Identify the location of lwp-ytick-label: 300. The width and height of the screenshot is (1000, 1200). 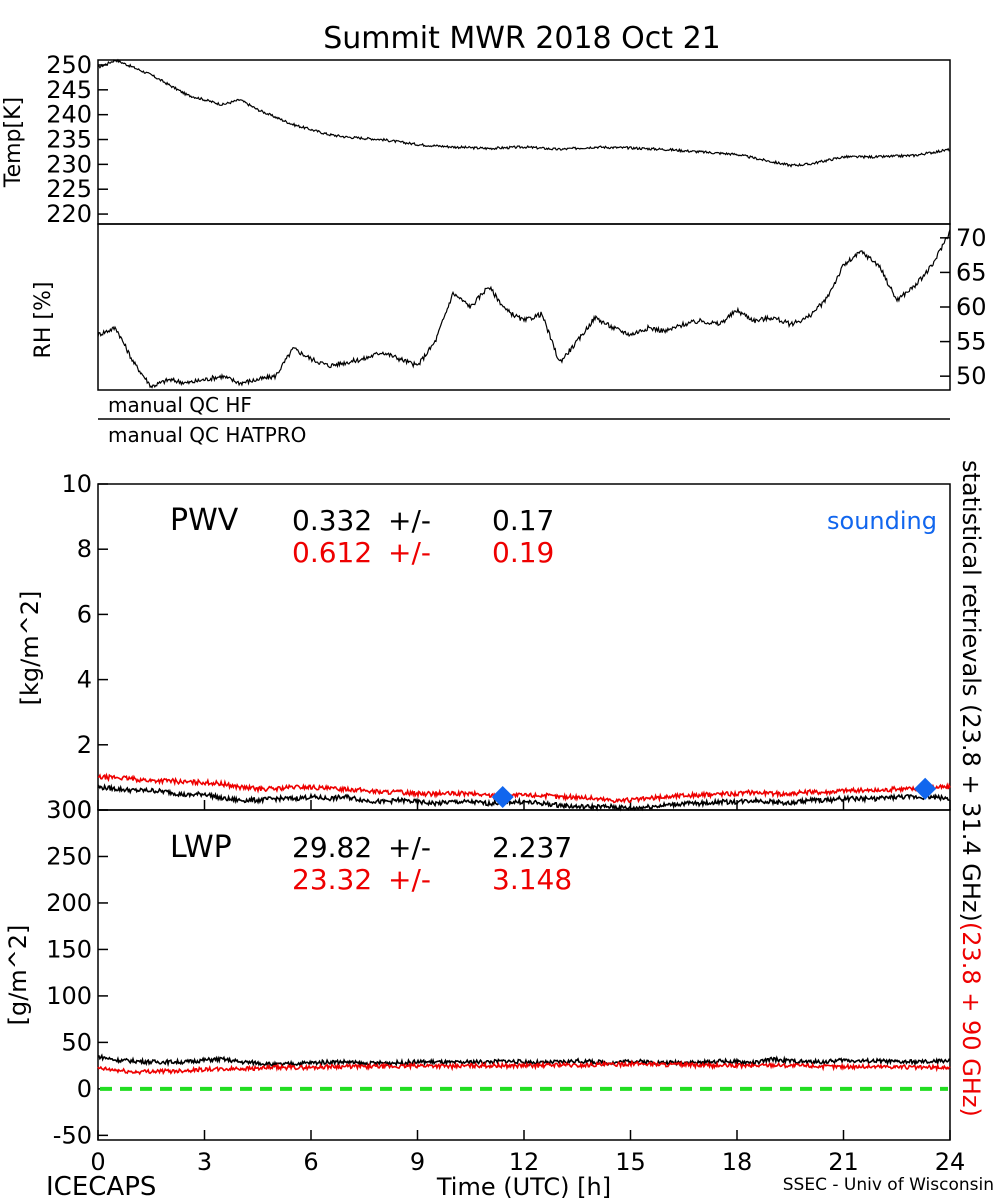
(69, 810).